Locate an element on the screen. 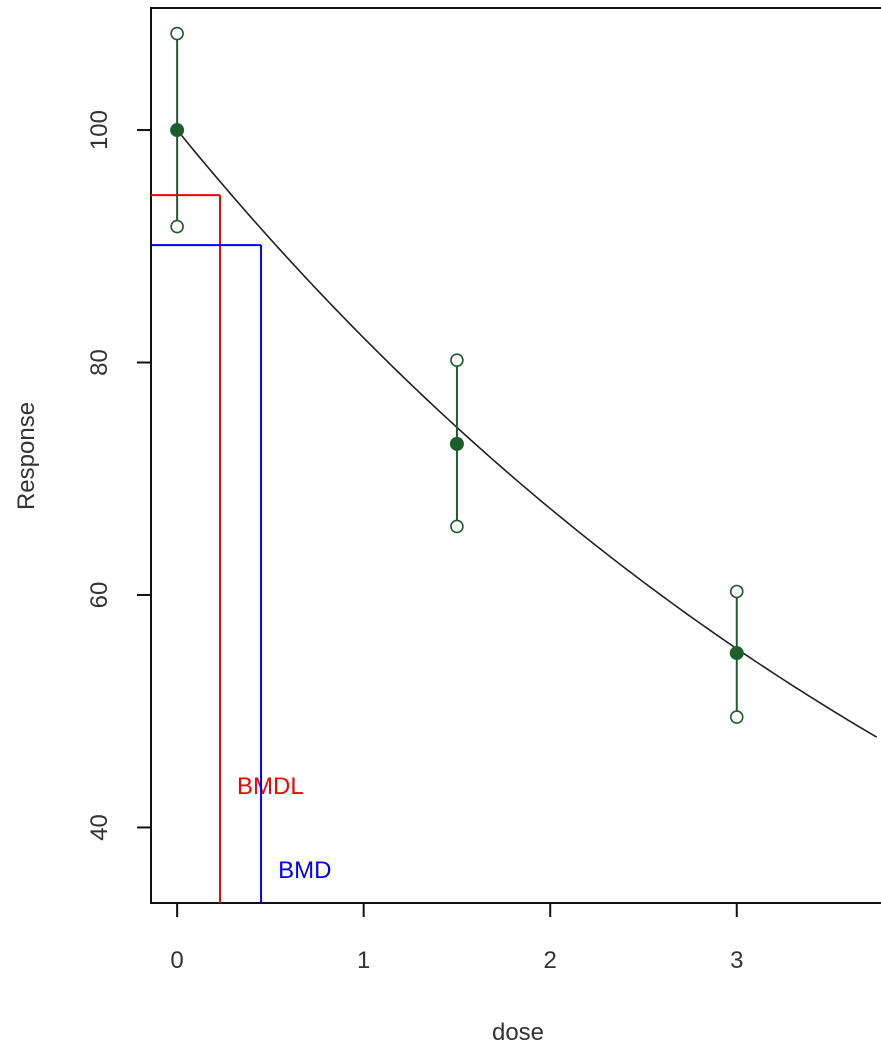 This screenshot has height=1048, width=881. x-tick-label-1: 1 is located at coordinates (363, 960).